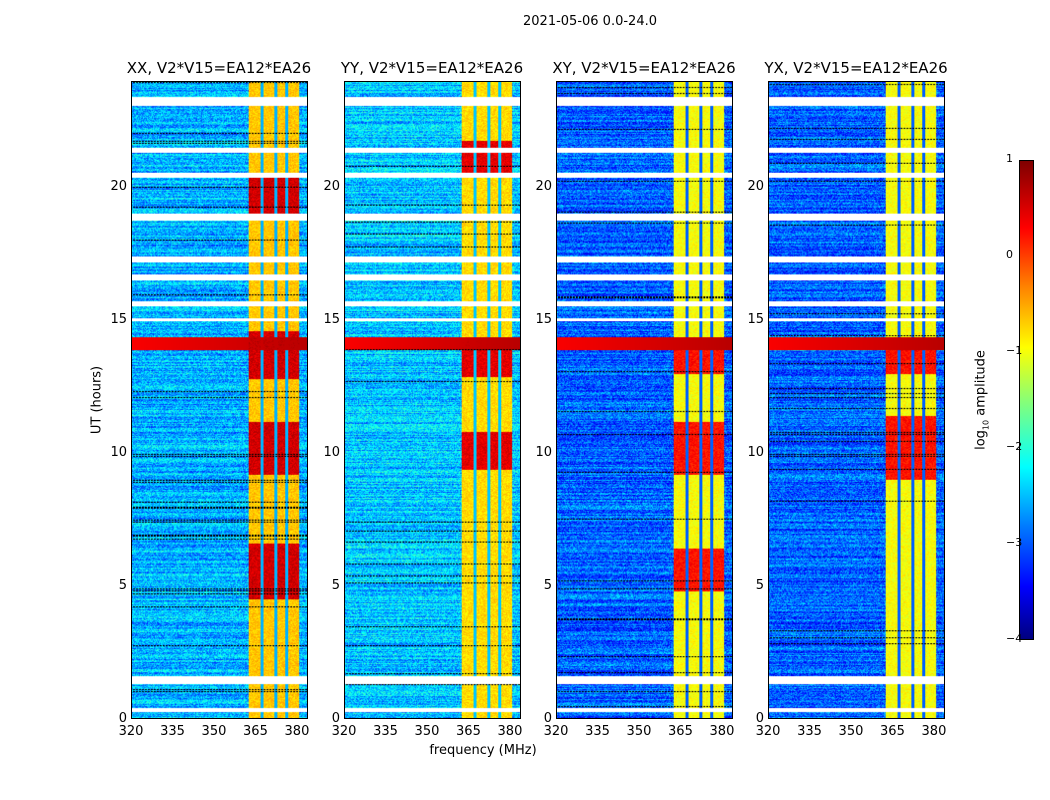  I want to click on colorbar-tick-label: 0, so click(1009, 254).